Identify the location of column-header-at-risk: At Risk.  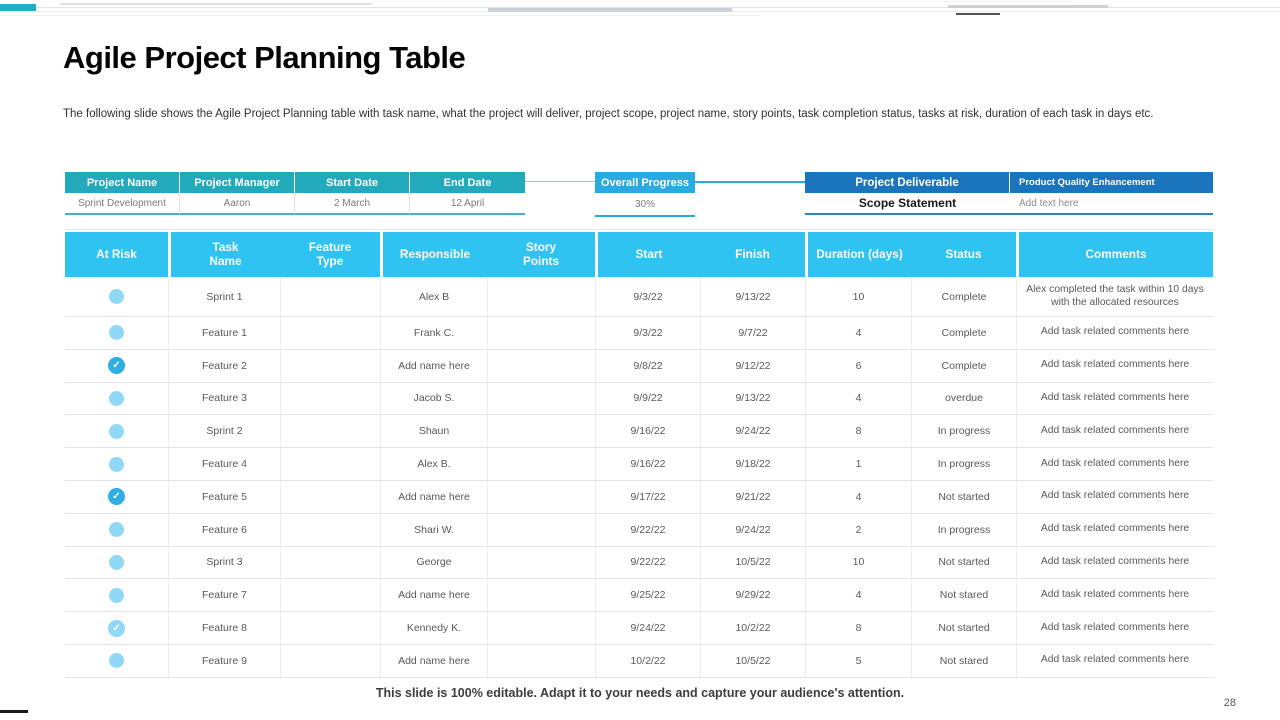
(116, 254).